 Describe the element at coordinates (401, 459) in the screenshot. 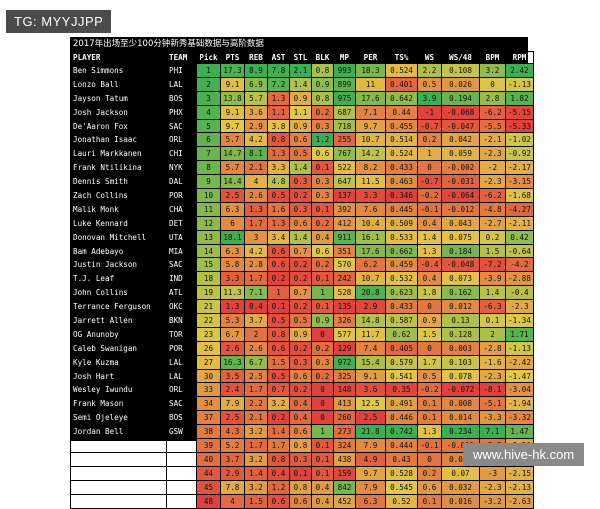

I see `stat-cell-ts: 0.43` at that location.